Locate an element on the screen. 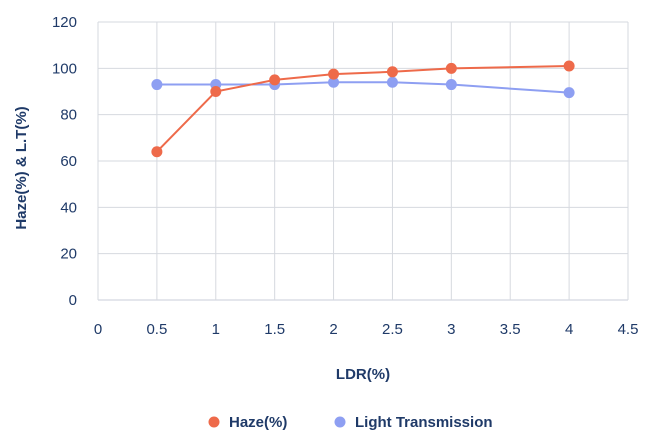  x-tick-label: 3 is located at coordinates (451, 329).